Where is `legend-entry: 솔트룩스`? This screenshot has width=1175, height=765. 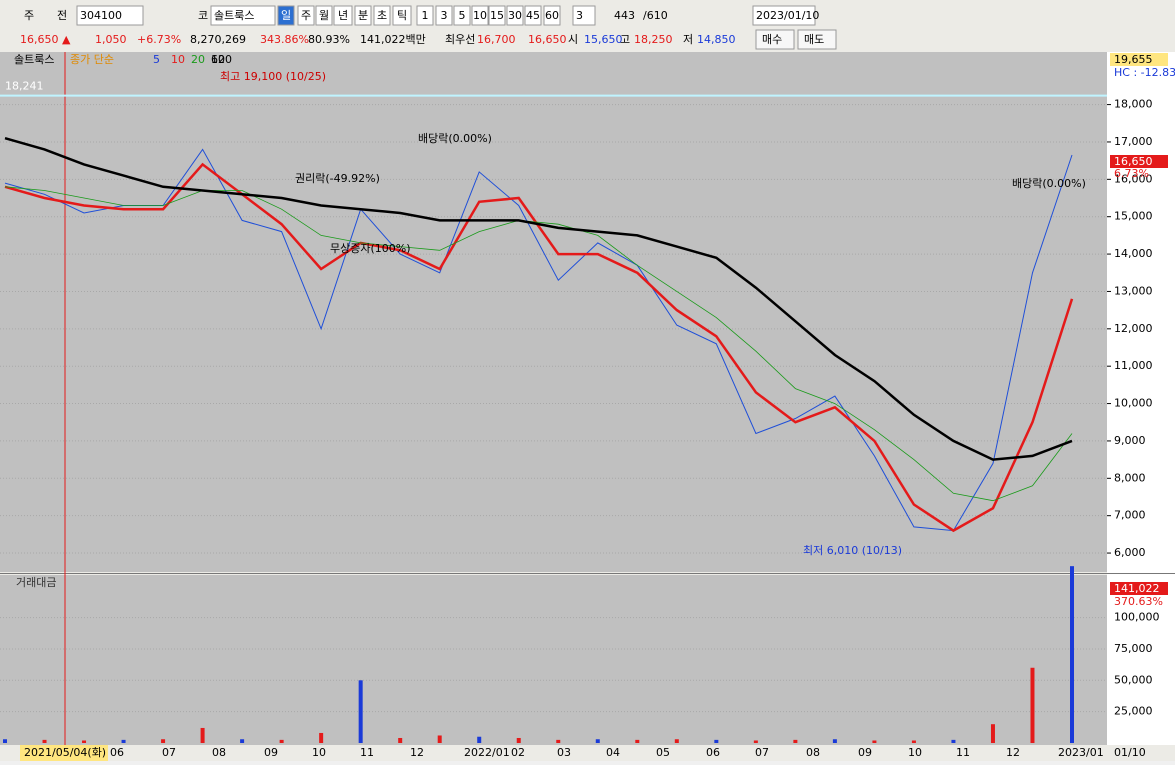
legend-entry: 솔트룩스 is located at coordinates (34, 59).